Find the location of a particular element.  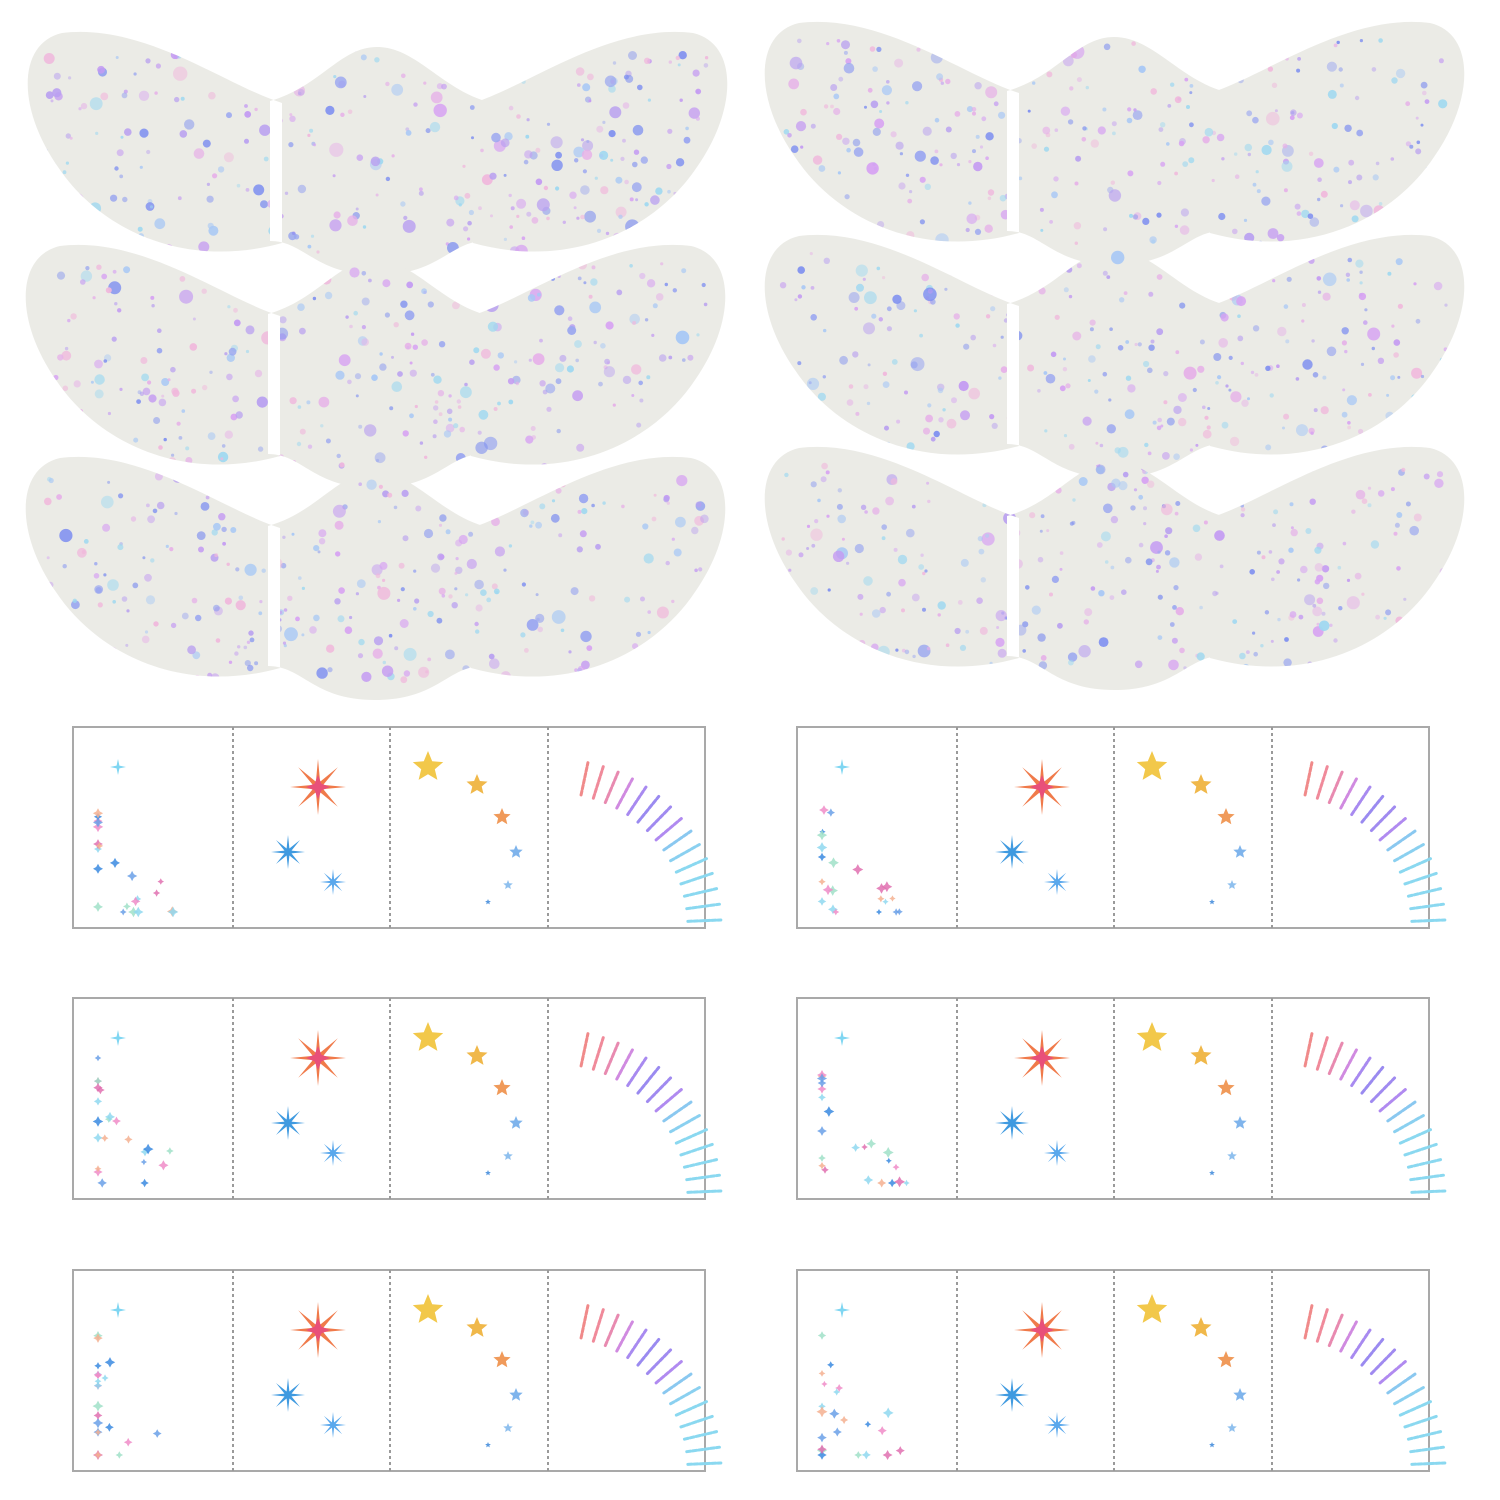

sparkle is located at coordinates (318, 1330).